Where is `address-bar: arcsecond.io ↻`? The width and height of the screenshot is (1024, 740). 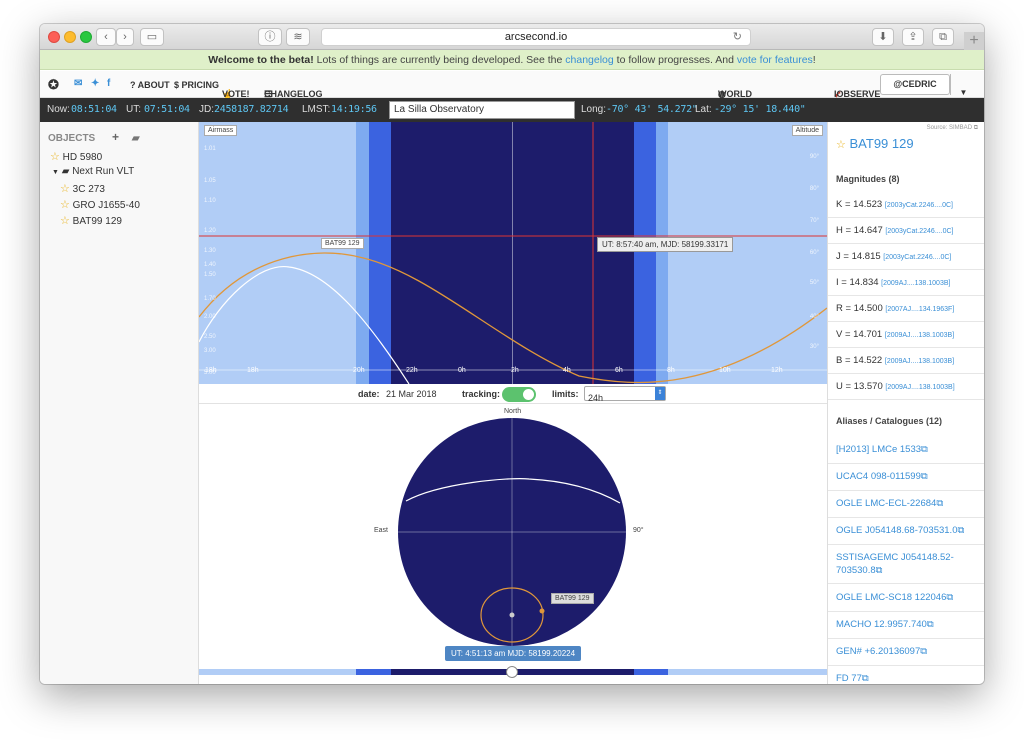 address-bar: arcsecond.io ↻ is located at coordinates (536, 37).